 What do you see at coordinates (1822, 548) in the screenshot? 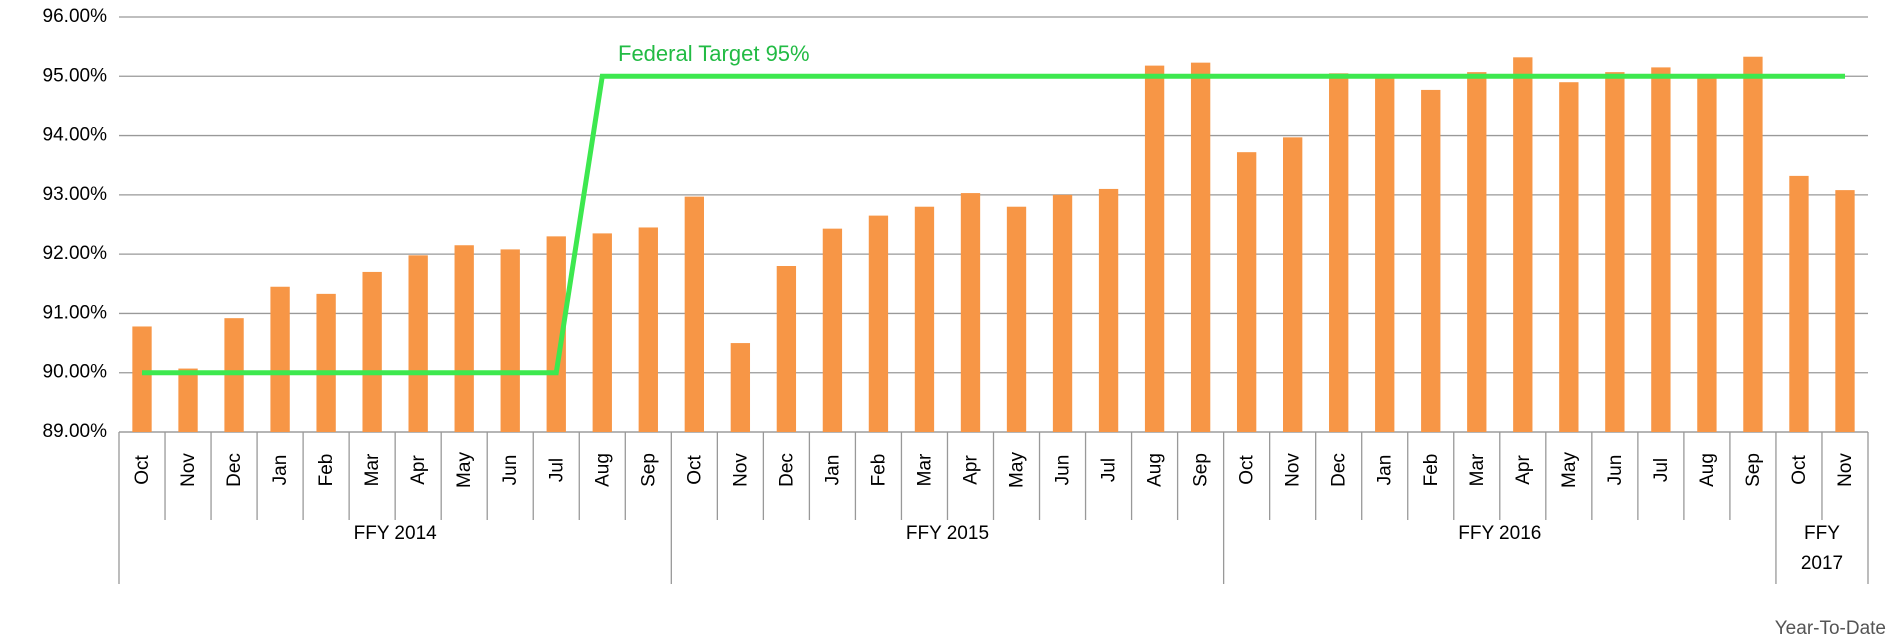
I see `group-label: FFY 2017` at bounding box center [1822, 548].